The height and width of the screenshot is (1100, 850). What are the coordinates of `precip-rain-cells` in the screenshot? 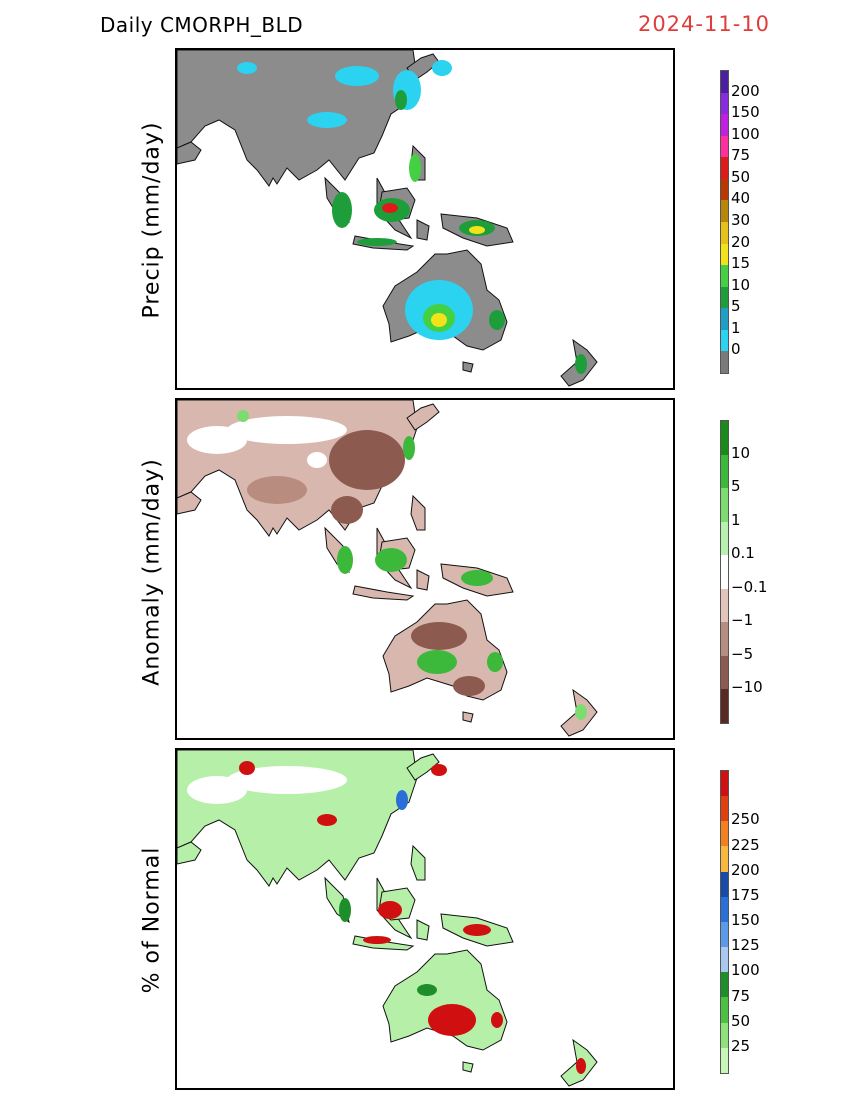 It's located at (412, 217).